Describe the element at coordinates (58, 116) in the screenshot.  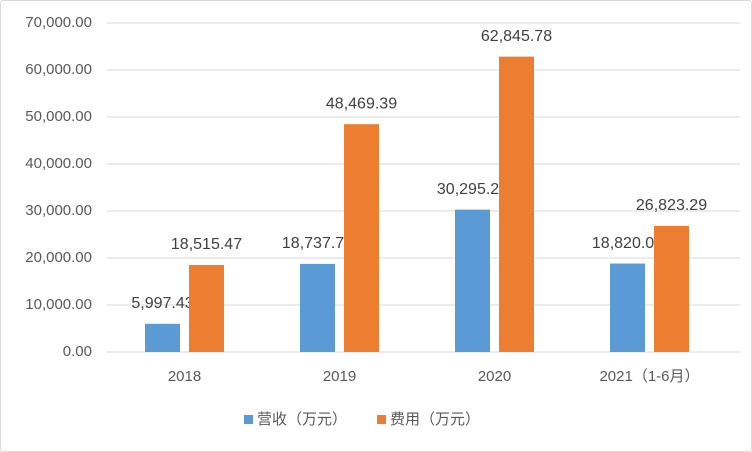
I see `y-tick-label: 50,000.00` at that location.